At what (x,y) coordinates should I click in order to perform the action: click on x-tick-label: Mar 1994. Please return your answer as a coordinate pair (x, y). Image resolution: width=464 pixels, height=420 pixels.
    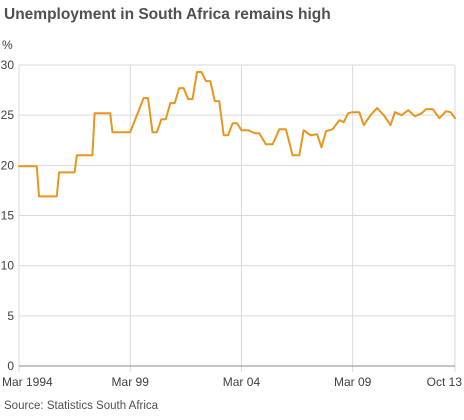
    Looking at the image, I should click on (27, 382).